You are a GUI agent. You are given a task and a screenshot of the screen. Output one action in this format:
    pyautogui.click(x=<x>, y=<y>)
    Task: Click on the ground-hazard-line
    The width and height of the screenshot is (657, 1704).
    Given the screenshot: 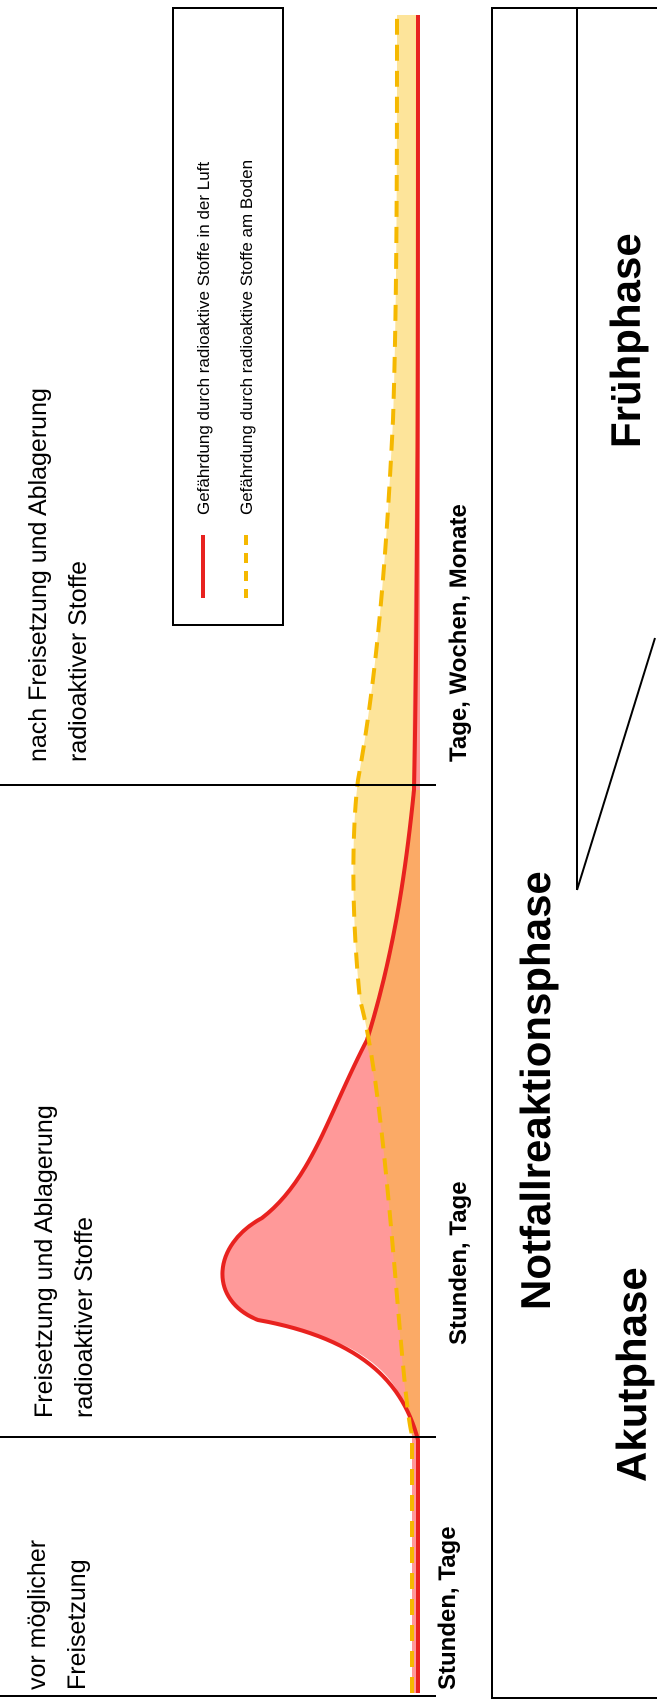 What is the action you would take?
    pyautogui.click(x=382, y=853)
    